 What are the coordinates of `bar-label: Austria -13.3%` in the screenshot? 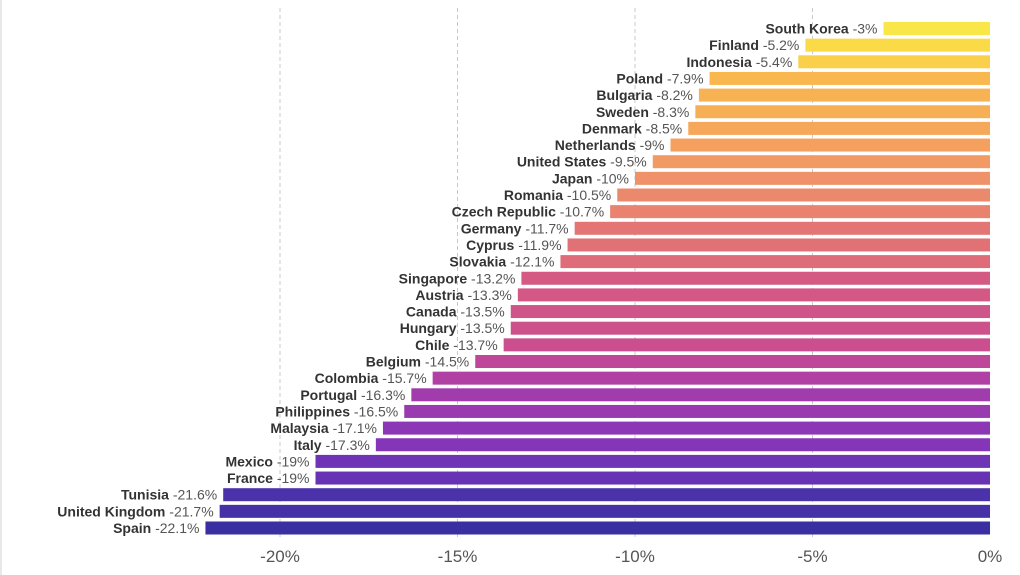 It's located at (463, 295).